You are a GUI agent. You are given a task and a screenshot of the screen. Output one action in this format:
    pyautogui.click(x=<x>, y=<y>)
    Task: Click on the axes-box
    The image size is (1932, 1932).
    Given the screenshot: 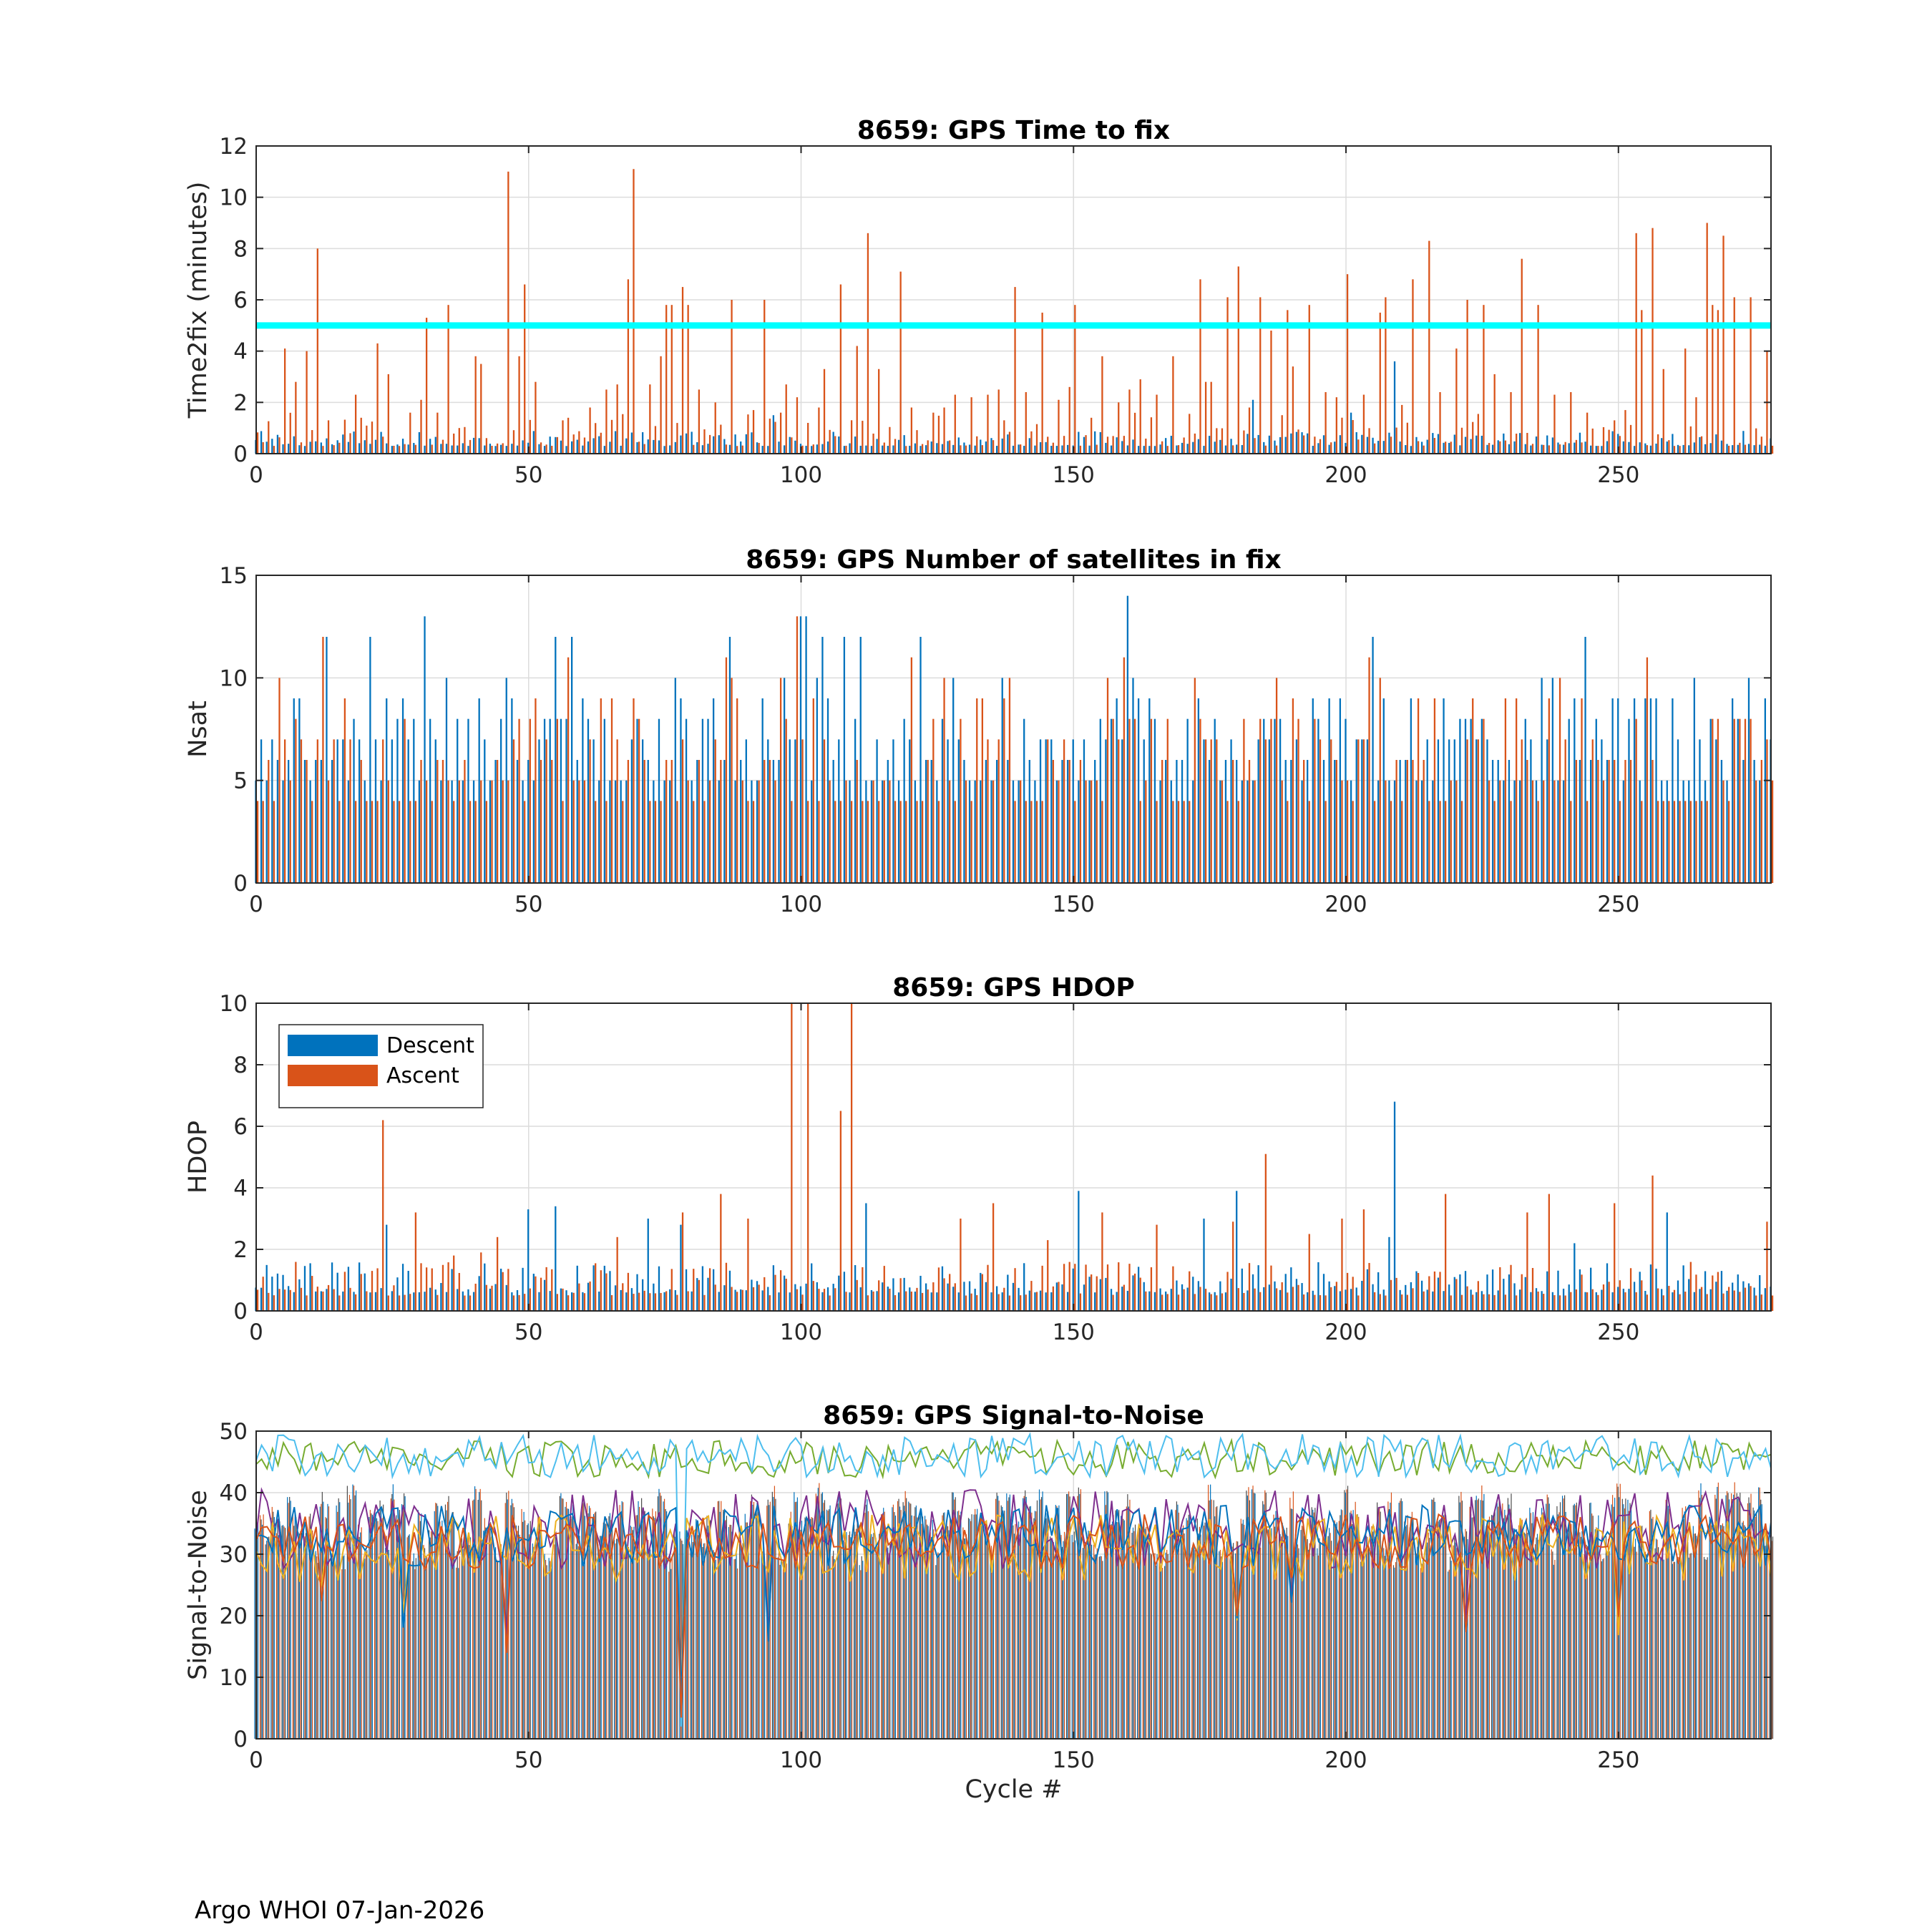 What is the action you would take?
    pyautogui.click(x=1013, y=1157)
    